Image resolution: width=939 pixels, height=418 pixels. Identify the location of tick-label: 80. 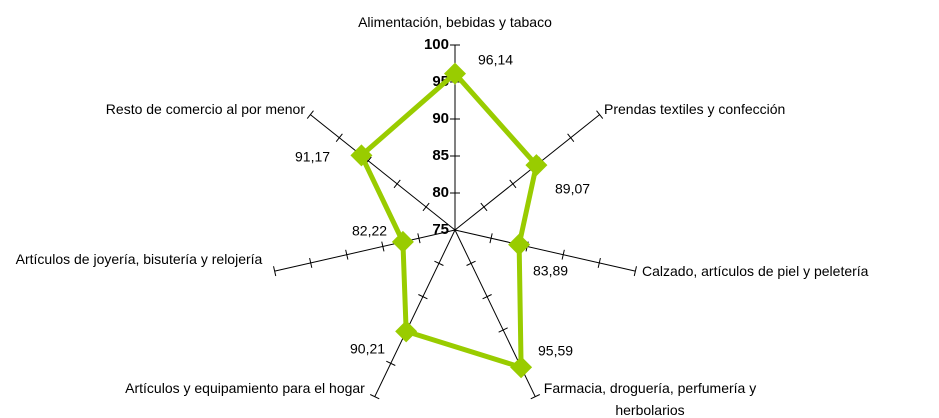
(440, 192).